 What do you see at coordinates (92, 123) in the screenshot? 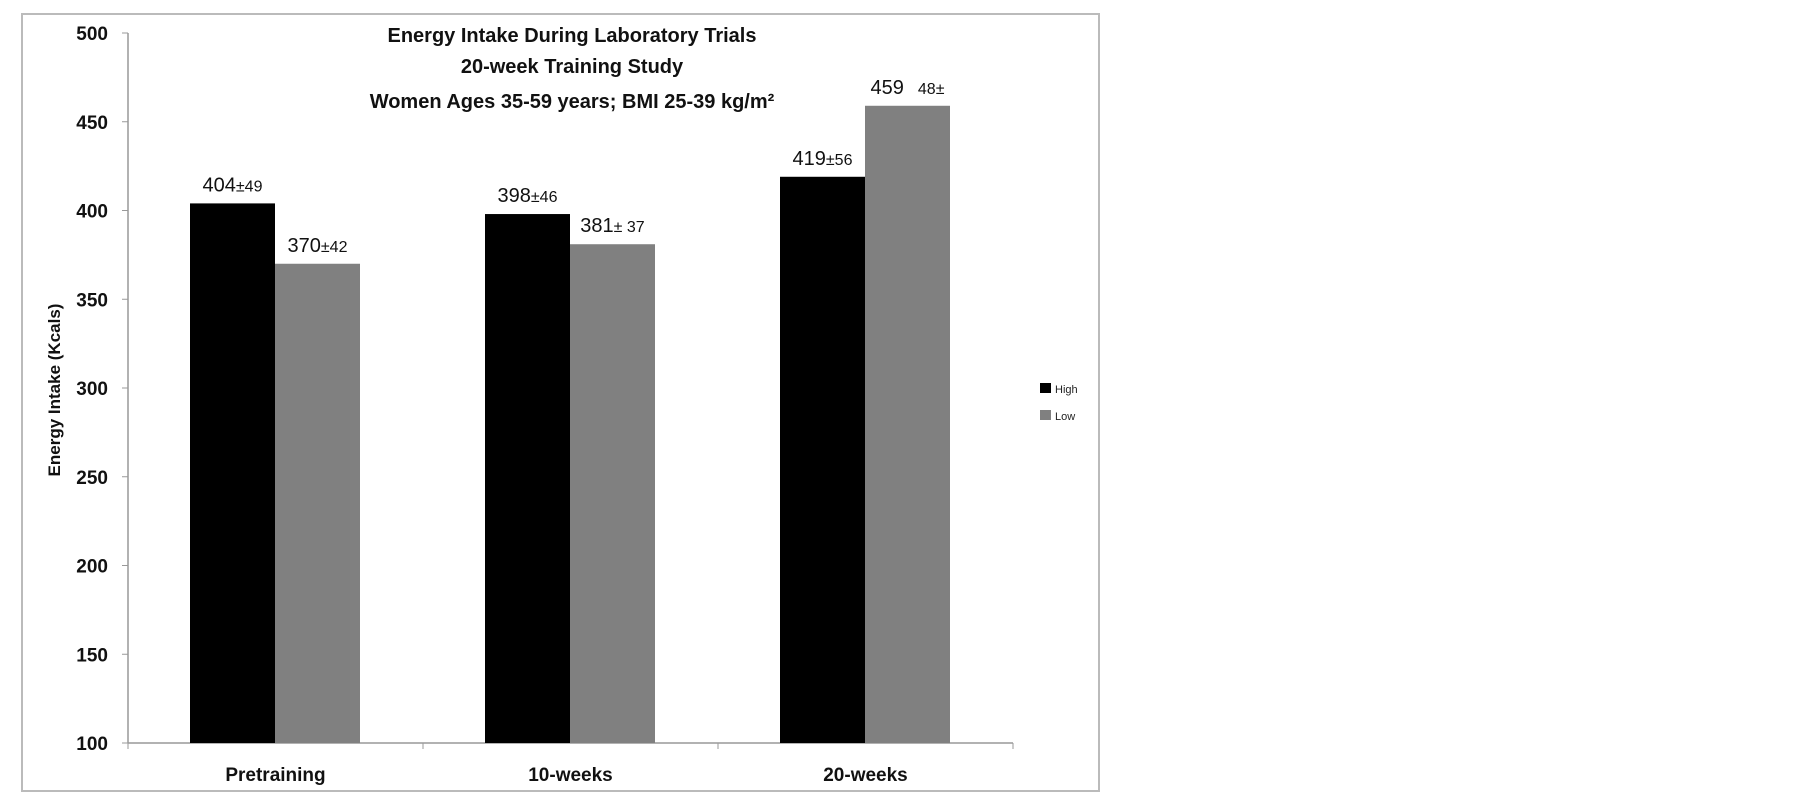
I see `y-tick-label: 450` at bounding box center [92, 123].